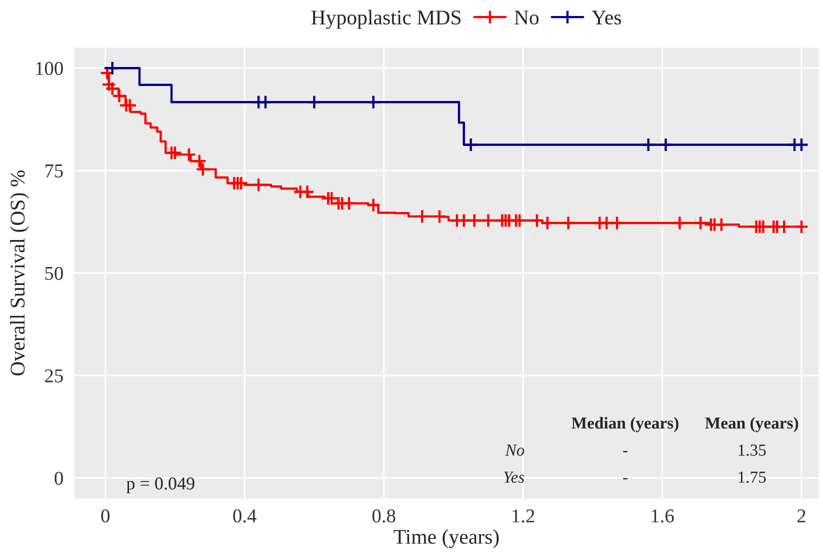  Describe the element at coordinates (160, 485) in the screenshot. I see `annotation: p = 0.049` at that location.